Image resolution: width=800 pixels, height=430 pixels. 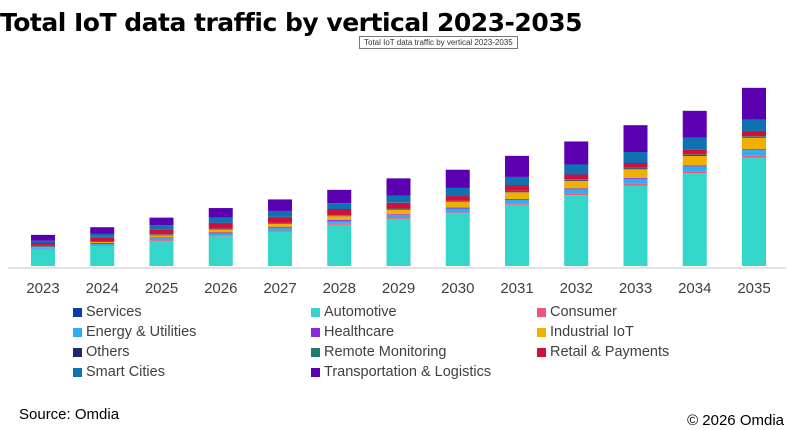 I want to click on bar-segment-automotive-2025, so click(x=161, y=253).